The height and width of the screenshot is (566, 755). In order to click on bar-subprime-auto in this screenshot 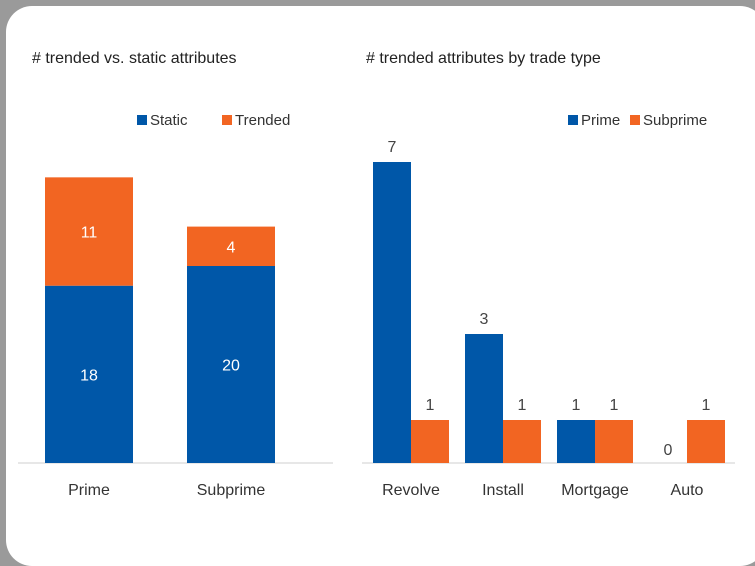, I will do `click(706, 441)`.